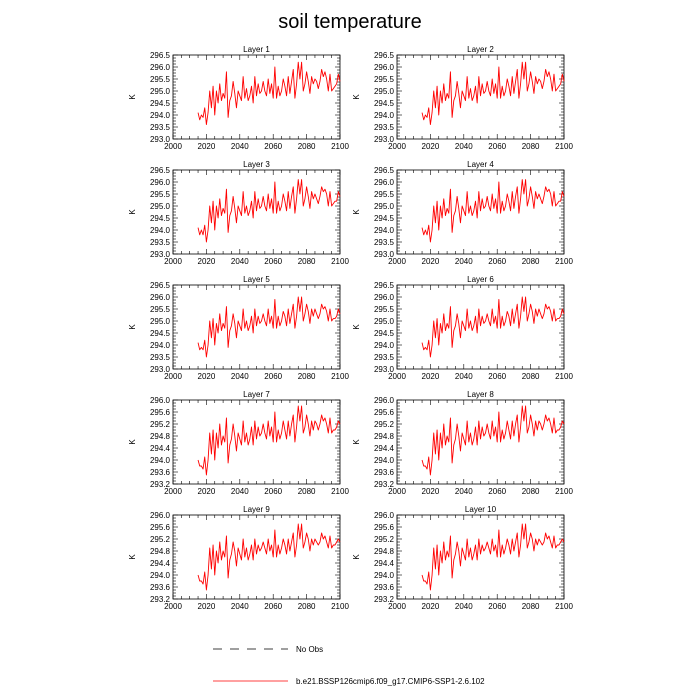 Image resolution: width=700 pixels, height=700 pixels. I want to click on panel-title: Layer 8, so click(480, 394).